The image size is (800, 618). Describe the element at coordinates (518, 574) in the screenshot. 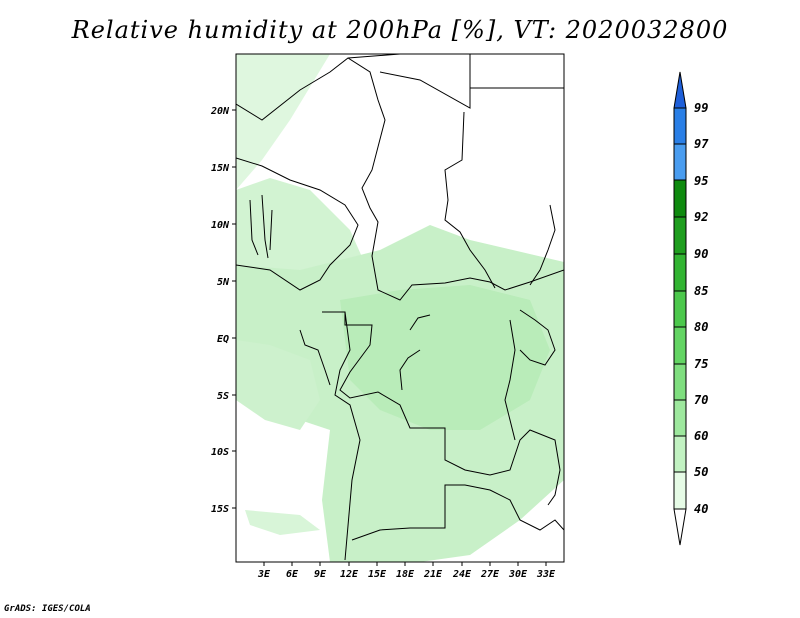

I see `lon-label: 30E` at that location.